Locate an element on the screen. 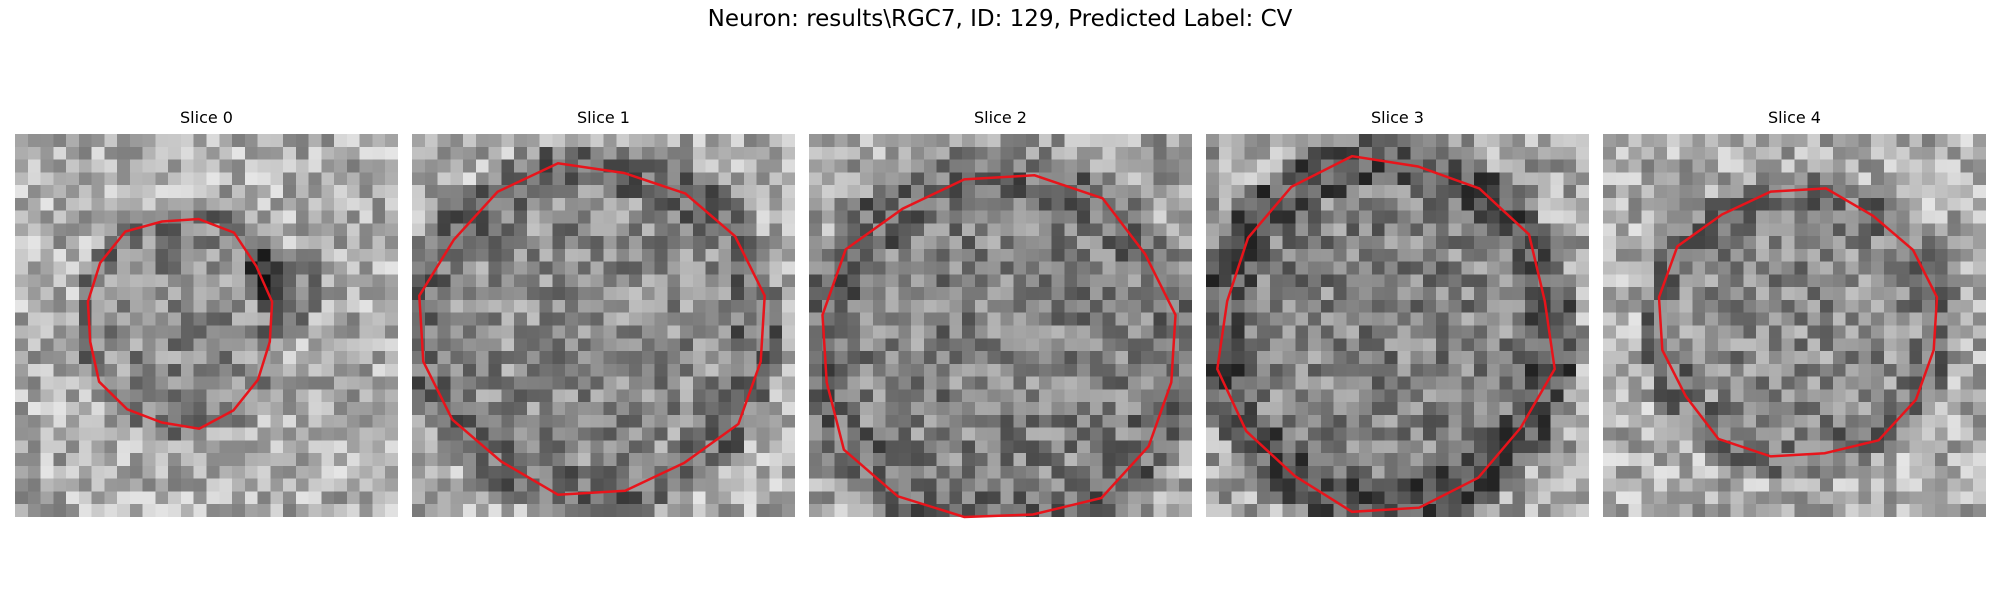  slice-2-image is located at coordinates (1000, 325).